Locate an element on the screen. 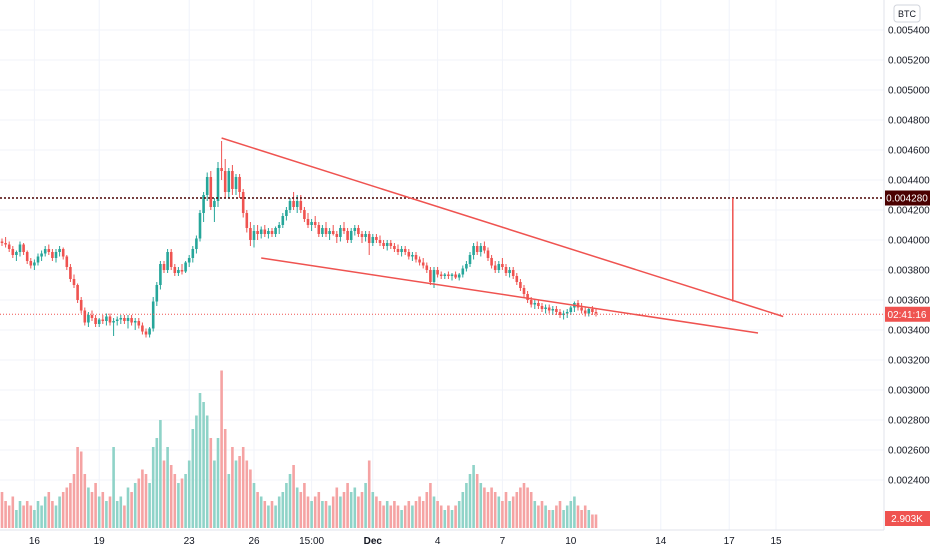 The width and height of the screenshot is (932, 550). resistance-price-label: 0.004280 is located at coordinates (907, 199).